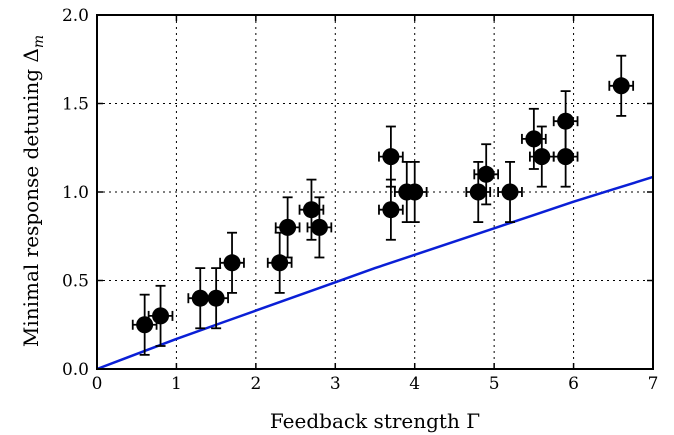 The image size is (674, 435). Describe the element at coordinates (31, 197) in the screenshot. I see `y-axis-label-main: Minimal response detuning Δ` at that location.